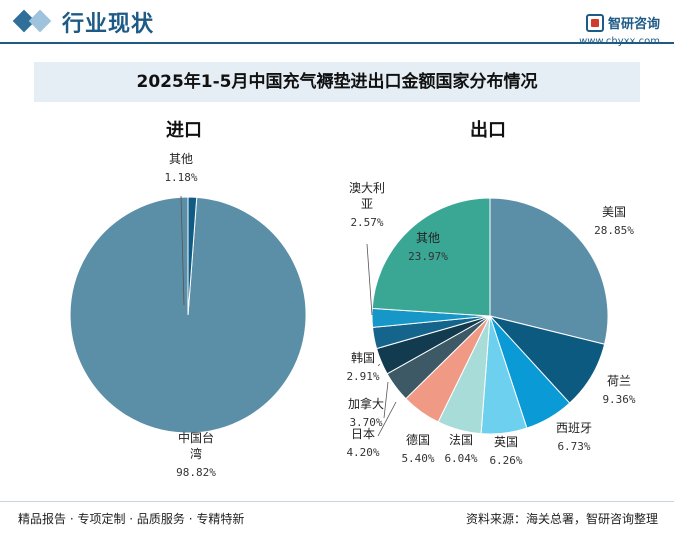 The image size is (674, 533). Describe the element at coordinates (337, 43) in the screenshot. I see `header-divider` at that location.